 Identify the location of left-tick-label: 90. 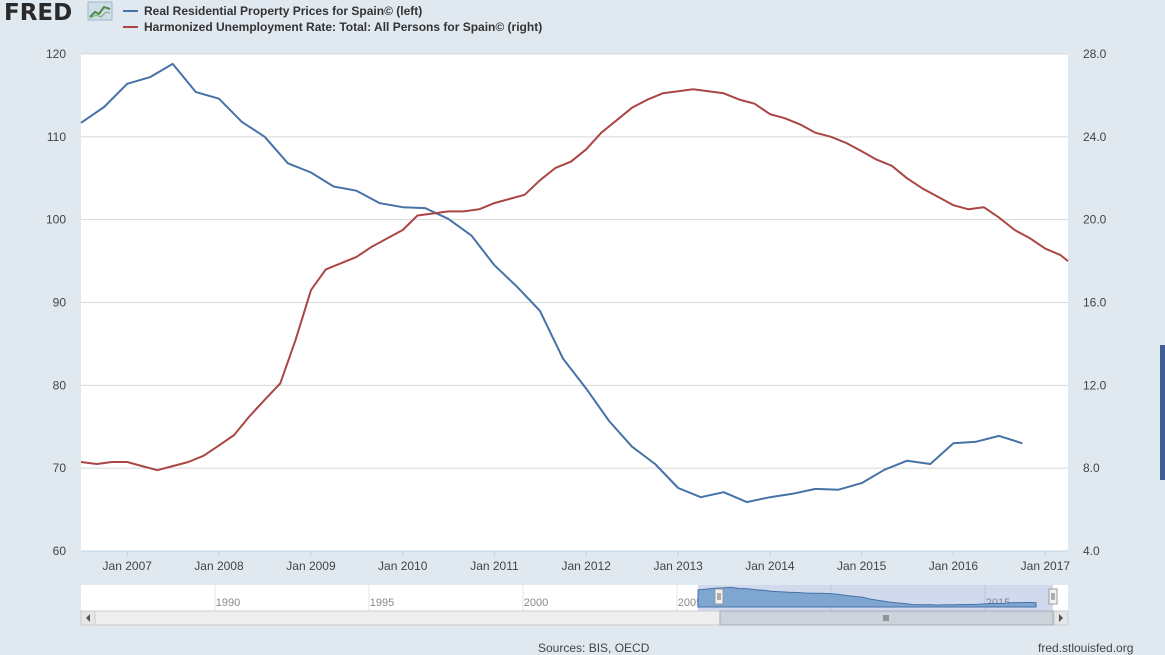
(60, 303).